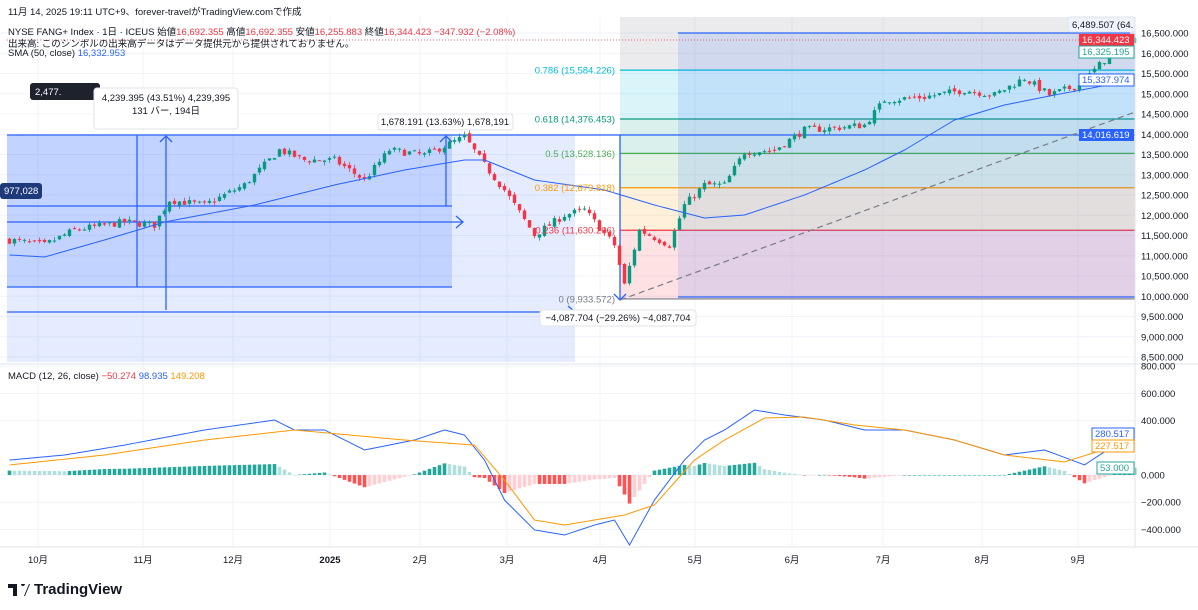  What do you see at coordinates (66, 53) in the screenshot?
I see `sma-legend: SMA (50, close) 16,332.953` at bounding box center [66, 53].